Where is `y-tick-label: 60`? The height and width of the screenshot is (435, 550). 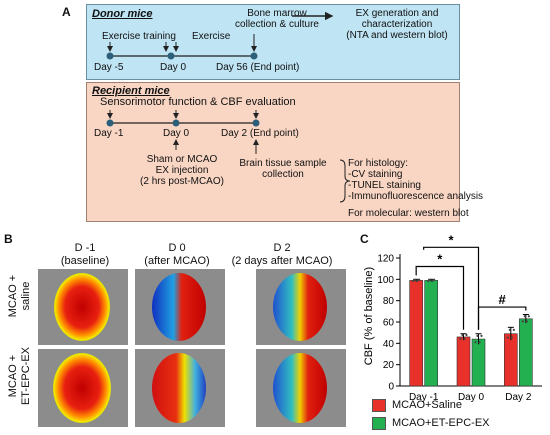
y-tick-label: 60 is located at coordinates (389, 323).